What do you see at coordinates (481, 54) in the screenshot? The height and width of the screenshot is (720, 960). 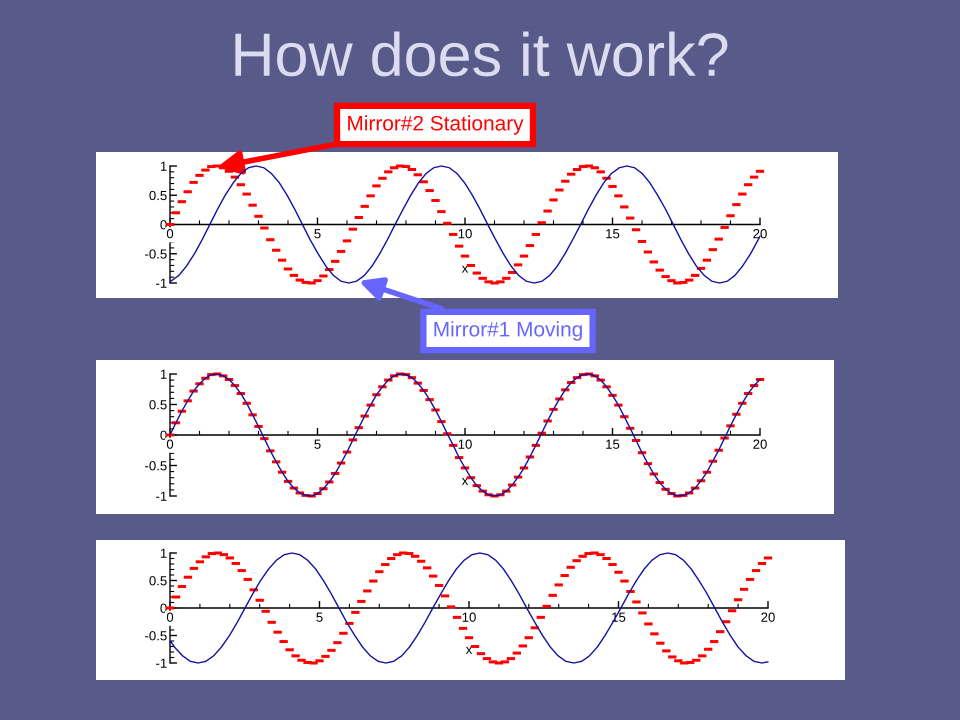 I see `chart-title: How does it work?` at bounding box center [481, 54].